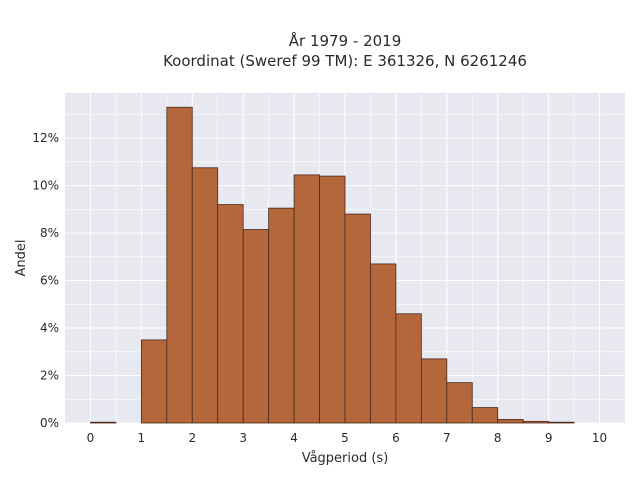 This screenshot has width=640, height=480. What do you see at coordinates (345, 438) in the screenshot?
I see `x-tick-label: 5` at bounding box center [345, 438].